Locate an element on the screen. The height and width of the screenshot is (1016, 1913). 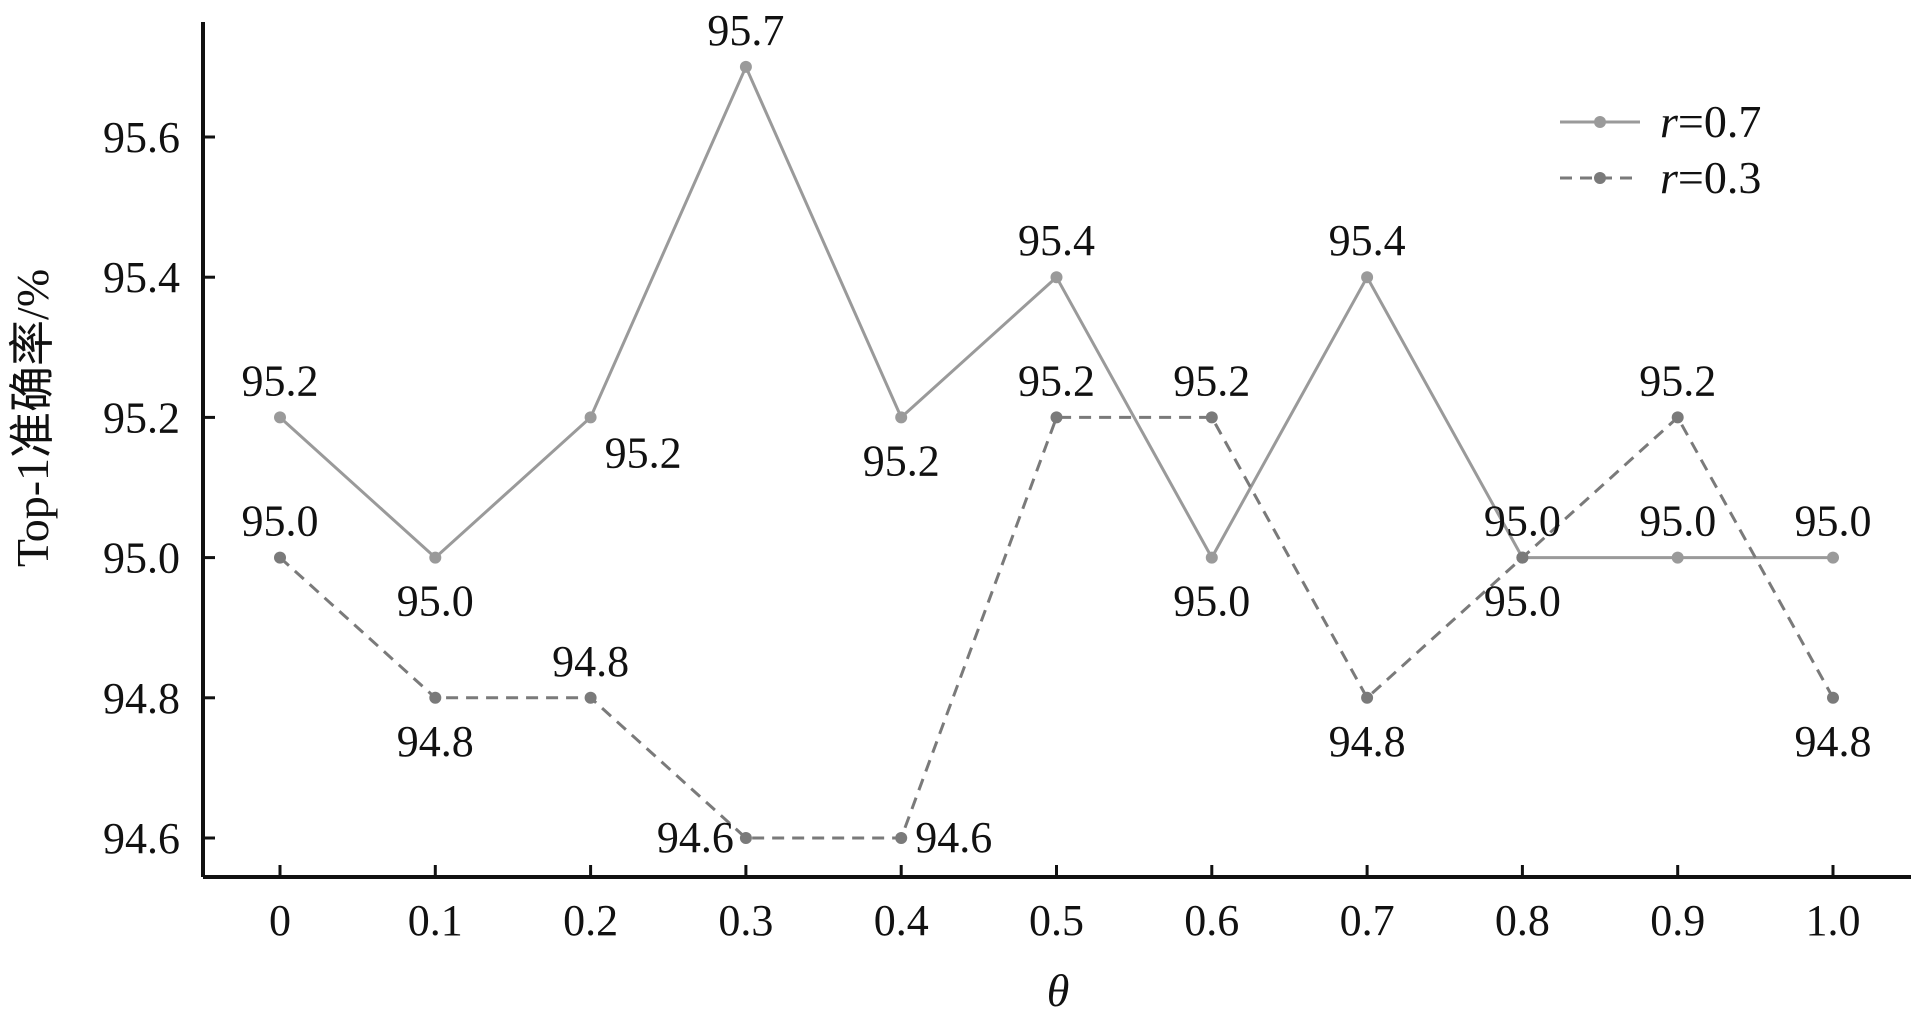
legend-label: r=0.3 is located at coordinates (1710, 177).